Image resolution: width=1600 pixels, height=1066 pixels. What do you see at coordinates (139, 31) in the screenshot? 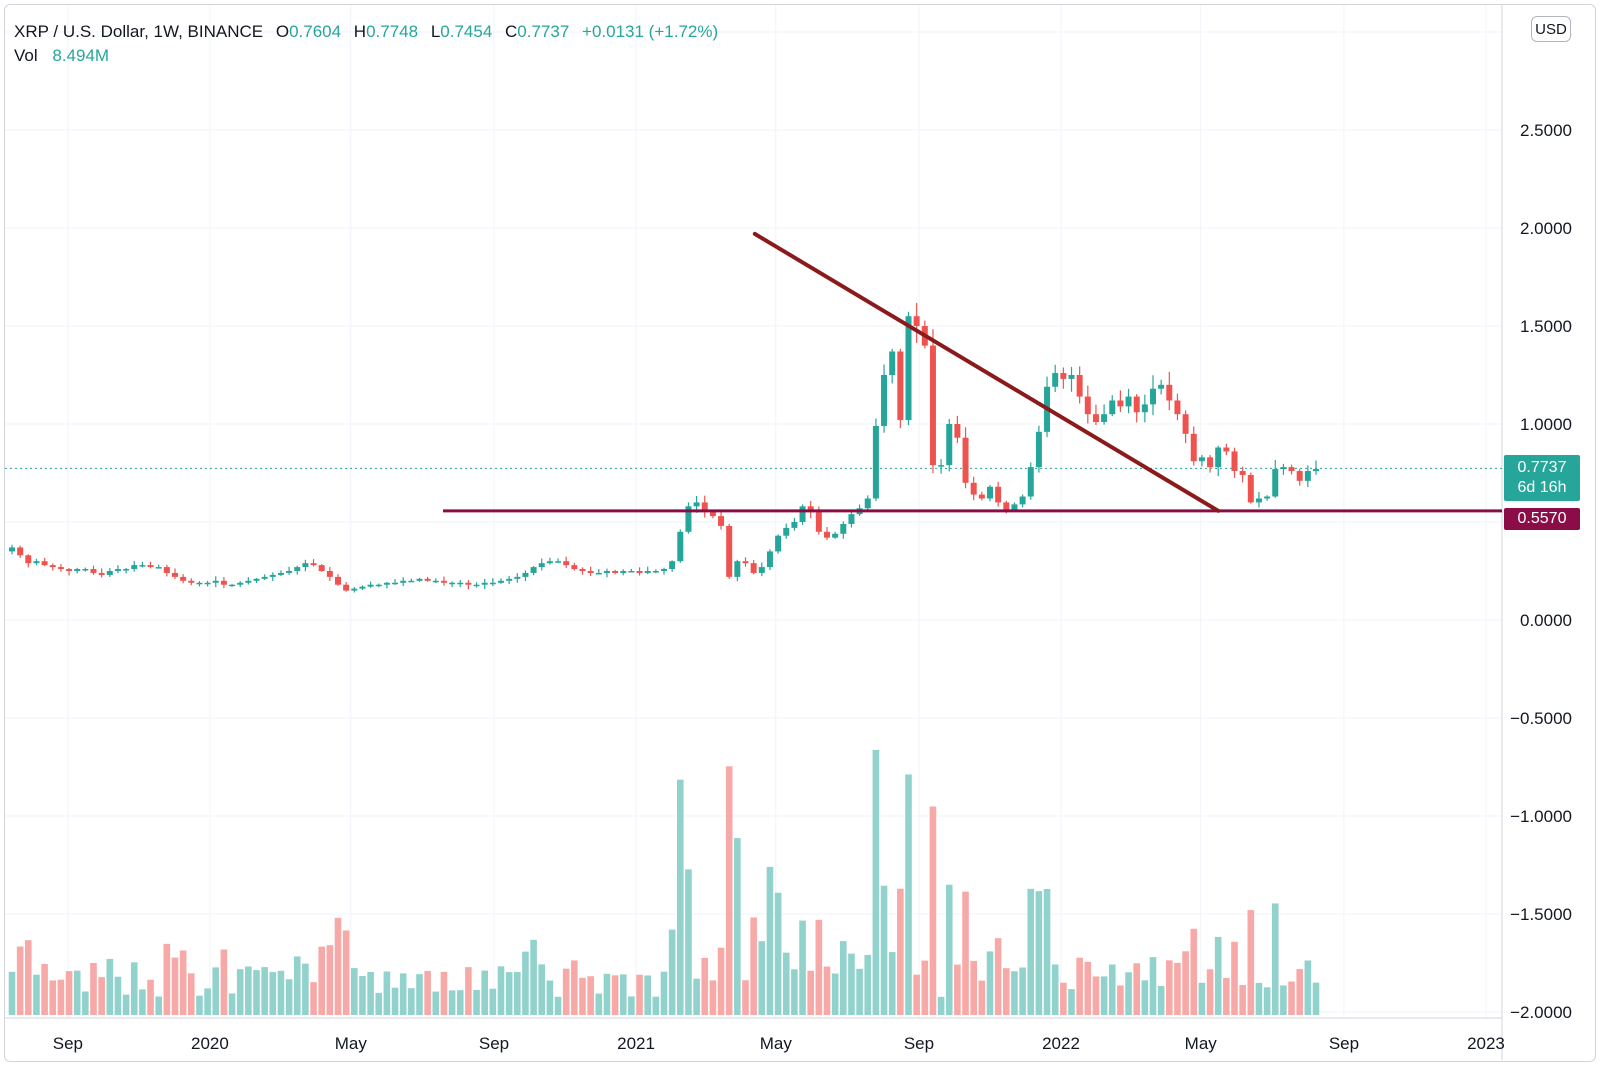
I see `symbol-title: XRP / U.S. Dollar, 1W, BINANCE` at bounding box center [139, 31].